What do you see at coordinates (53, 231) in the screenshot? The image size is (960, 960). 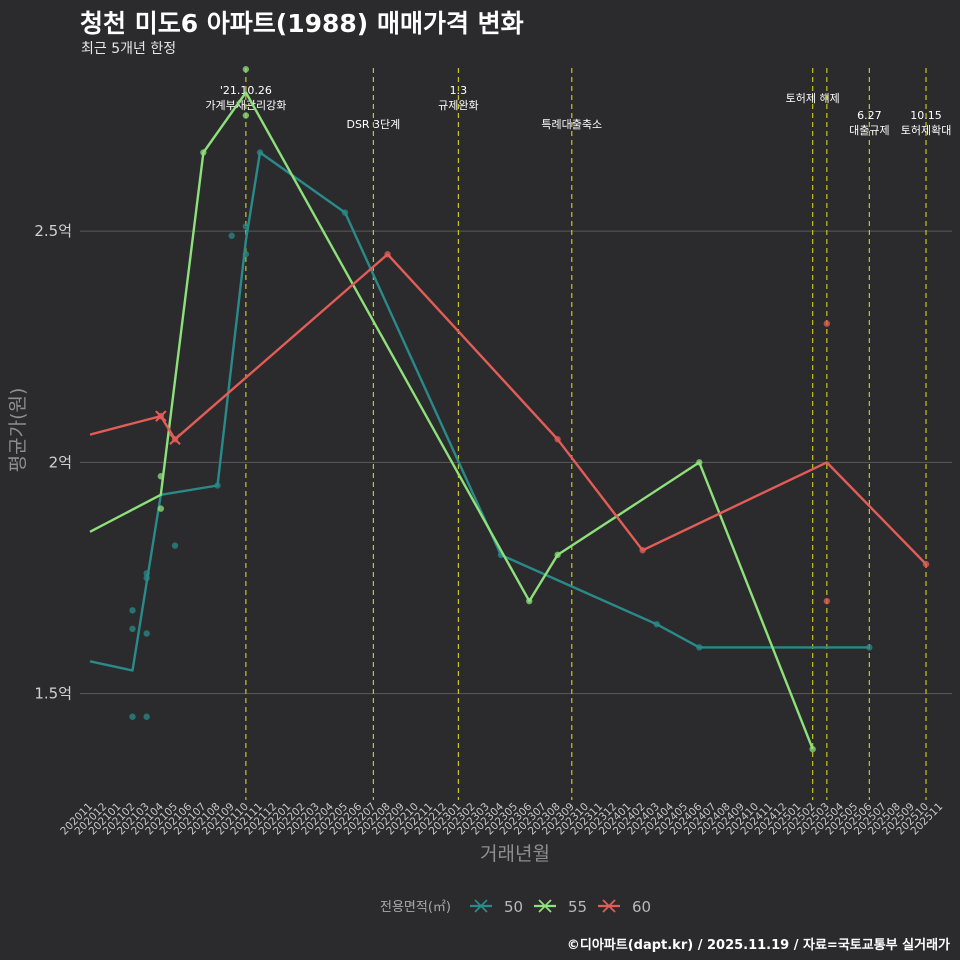 I see `y-tick-label: 2.5억` at bounding box center [53, 231].